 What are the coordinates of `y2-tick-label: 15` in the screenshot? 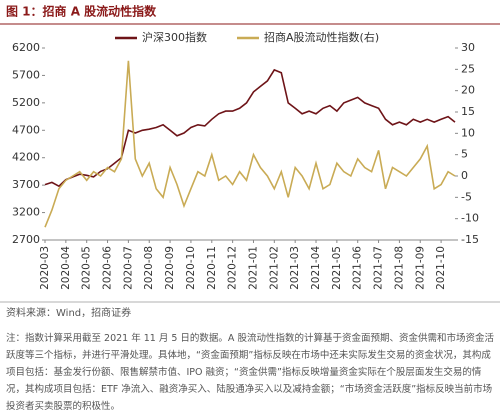 It's located at (468, 111).